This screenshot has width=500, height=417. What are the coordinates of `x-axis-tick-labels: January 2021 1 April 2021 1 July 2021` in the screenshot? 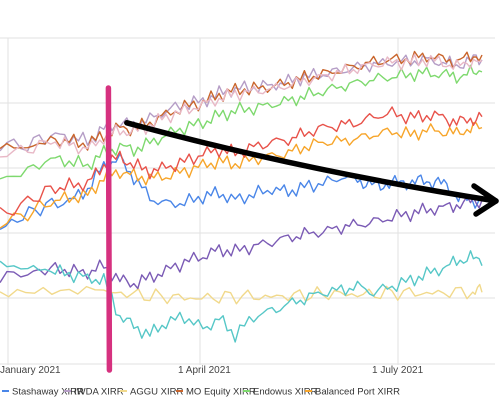 It's located at (212, 370).